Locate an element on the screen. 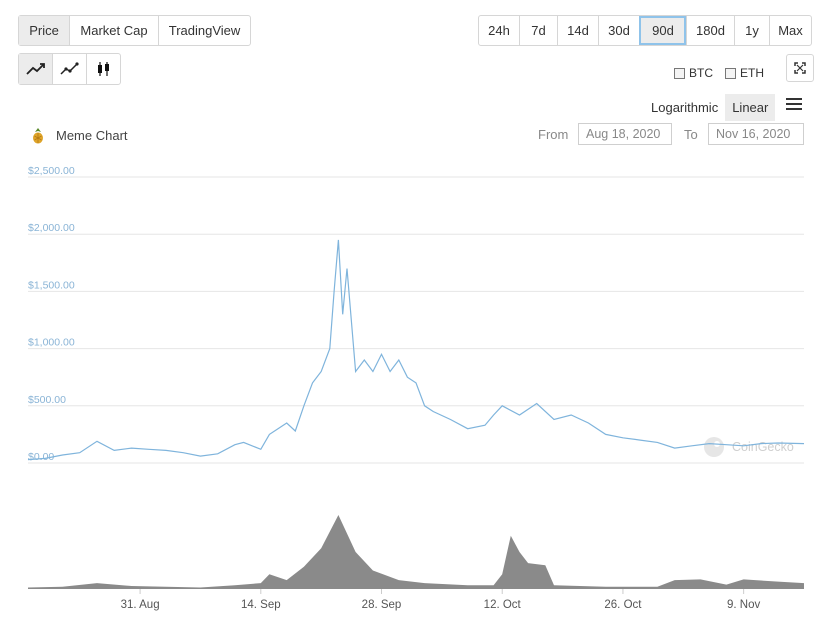 The image size is (834, 629). range-selector: 24h 7d 14d 30d 90d 180d 1y Max is located at coordinates (645, 30).